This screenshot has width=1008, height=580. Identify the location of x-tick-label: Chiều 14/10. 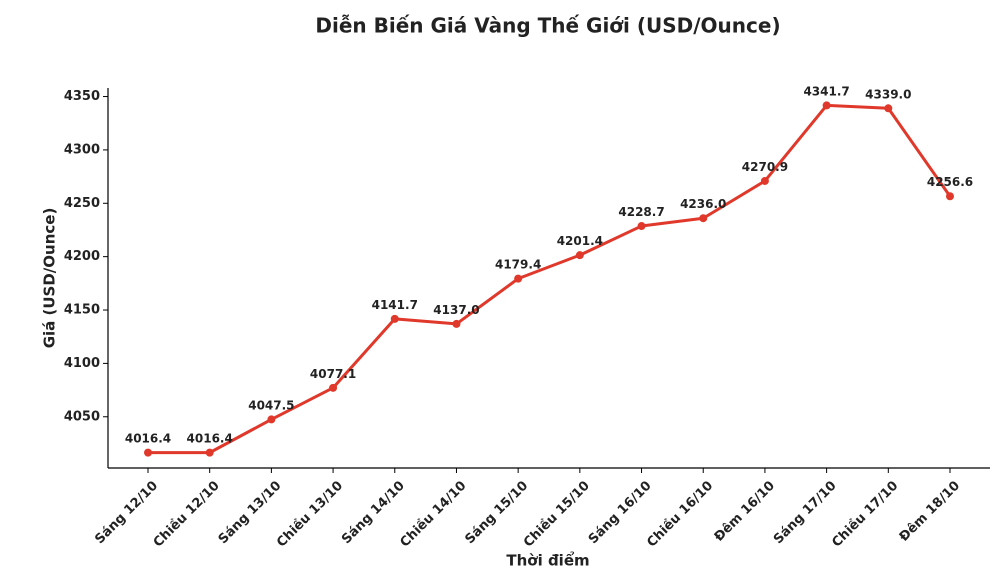
(434, 514).